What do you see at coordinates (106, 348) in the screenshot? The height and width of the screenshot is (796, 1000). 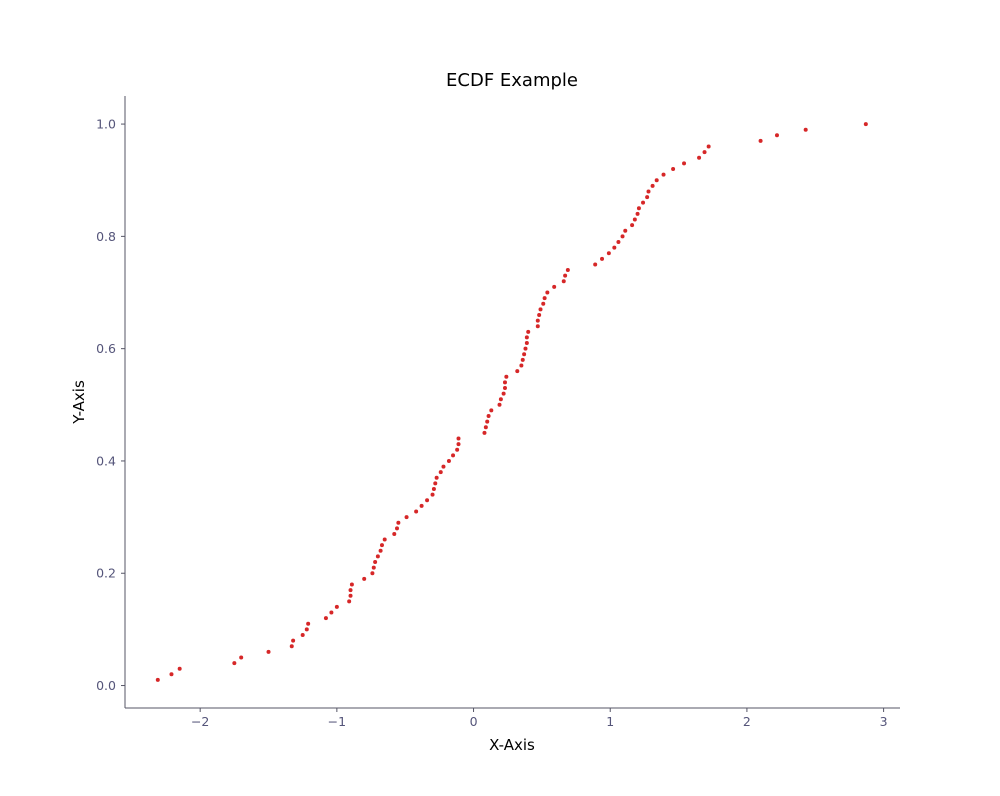 I see `y-tick-label: 0.6` at bounding box center [106, 348].